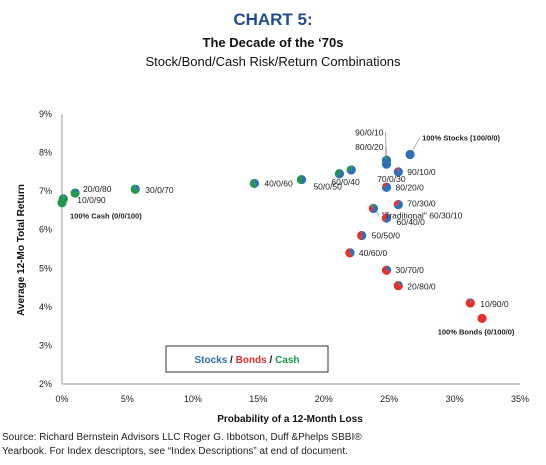 This screenshot has width=546, height=465. What do you see at coordinates (21, 250) in the screenshot?
I see `y-axis-label: Average 12-Mo Total Return` at bounding box center [21, 250].